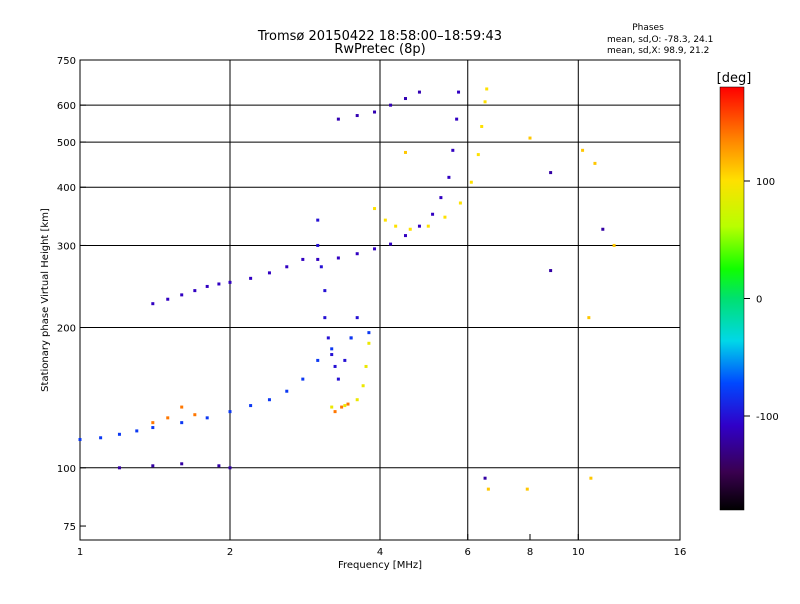  What do you see at coordinates (80, 552) in the screenshot?
I see `x-tick-label: 1` at bounding box center [80, 552].